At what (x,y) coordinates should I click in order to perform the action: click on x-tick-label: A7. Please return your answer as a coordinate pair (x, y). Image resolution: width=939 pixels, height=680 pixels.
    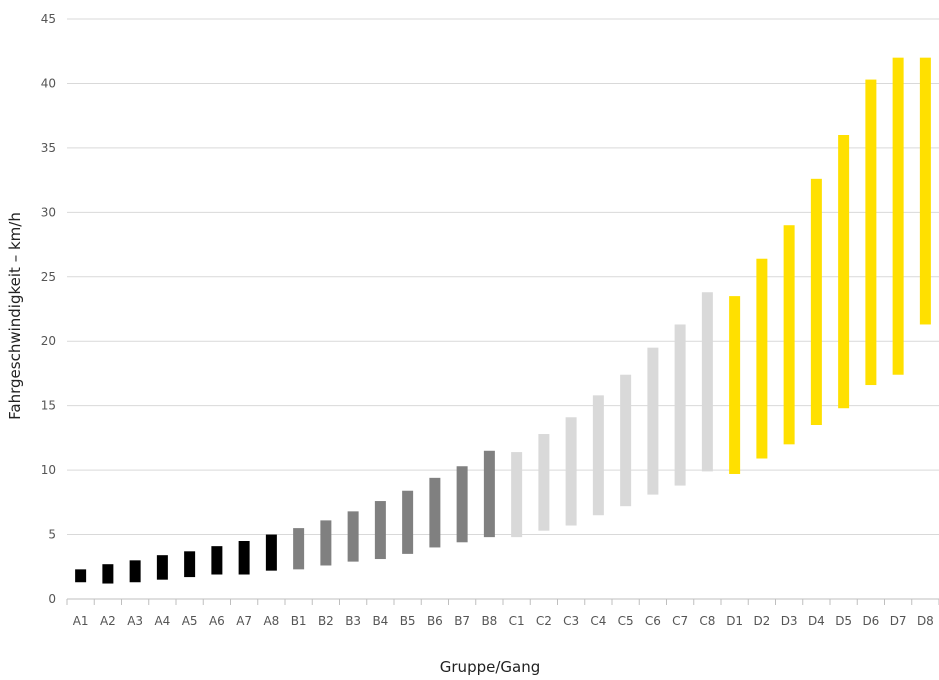
    Looking at the image, I should click on (244, 621).